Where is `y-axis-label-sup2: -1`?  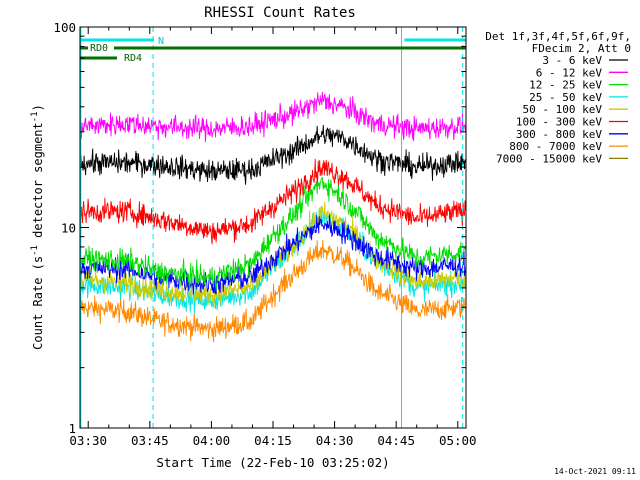 y-axis-label-sup2: -1 is located at coordinates (35, 116).